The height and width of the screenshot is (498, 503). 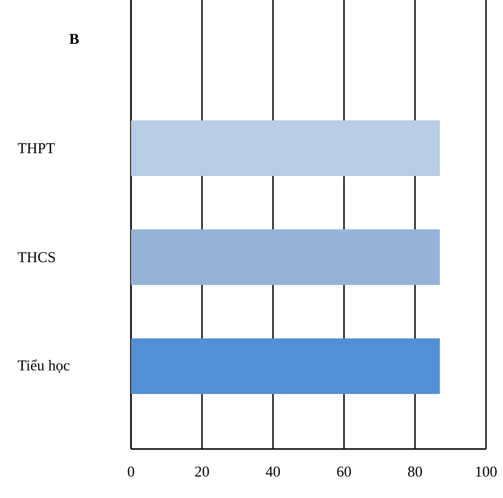 I want to click on y-tick-label: THPT, so click(x=36, y=148).